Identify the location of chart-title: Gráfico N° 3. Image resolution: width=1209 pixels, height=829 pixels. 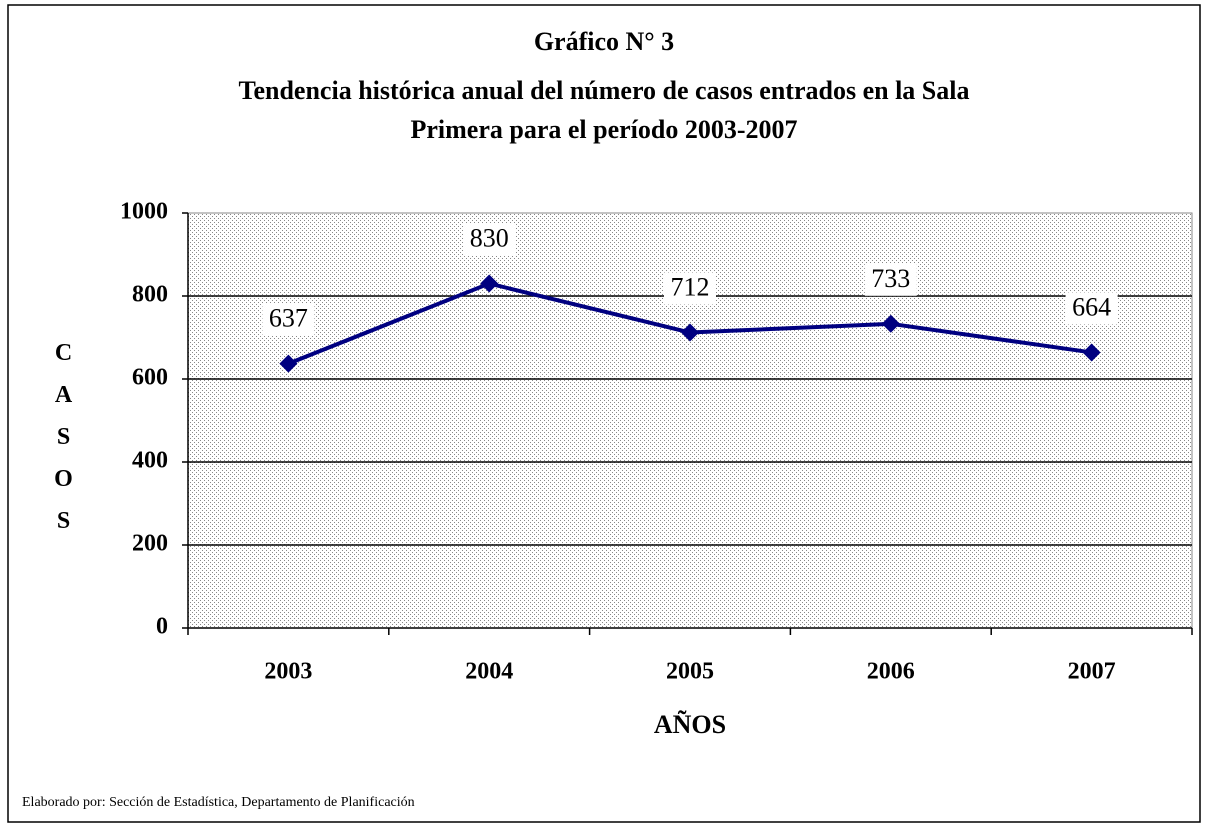
(604, 41).